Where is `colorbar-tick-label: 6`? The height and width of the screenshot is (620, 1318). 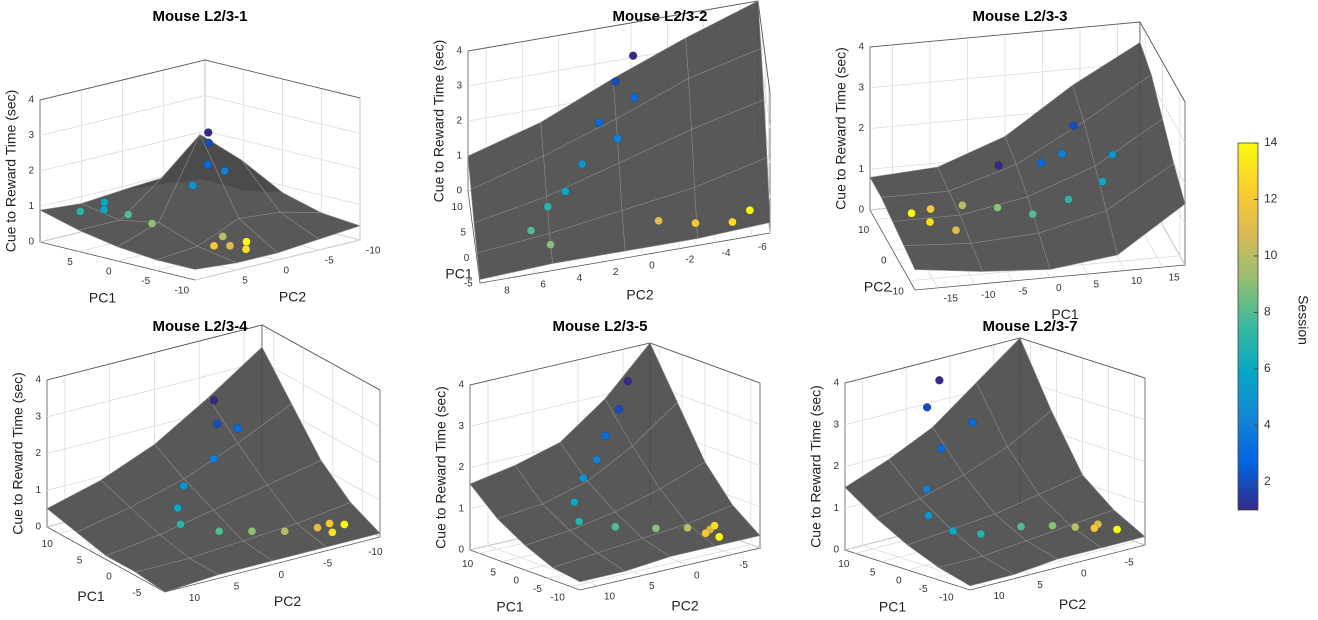
colorbar-tick-label: 6 is located at coordinates (1267, 368).